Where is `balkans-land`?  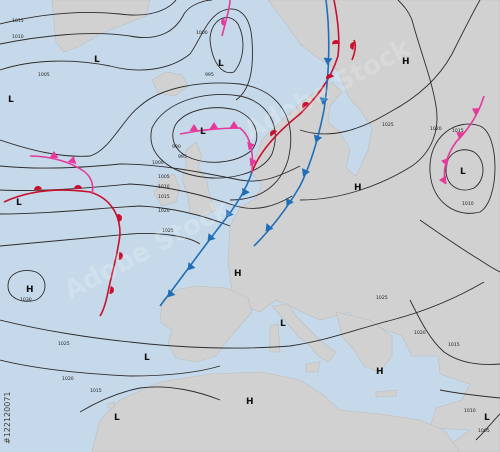 balkans-land is located at coordinates (364, 342).